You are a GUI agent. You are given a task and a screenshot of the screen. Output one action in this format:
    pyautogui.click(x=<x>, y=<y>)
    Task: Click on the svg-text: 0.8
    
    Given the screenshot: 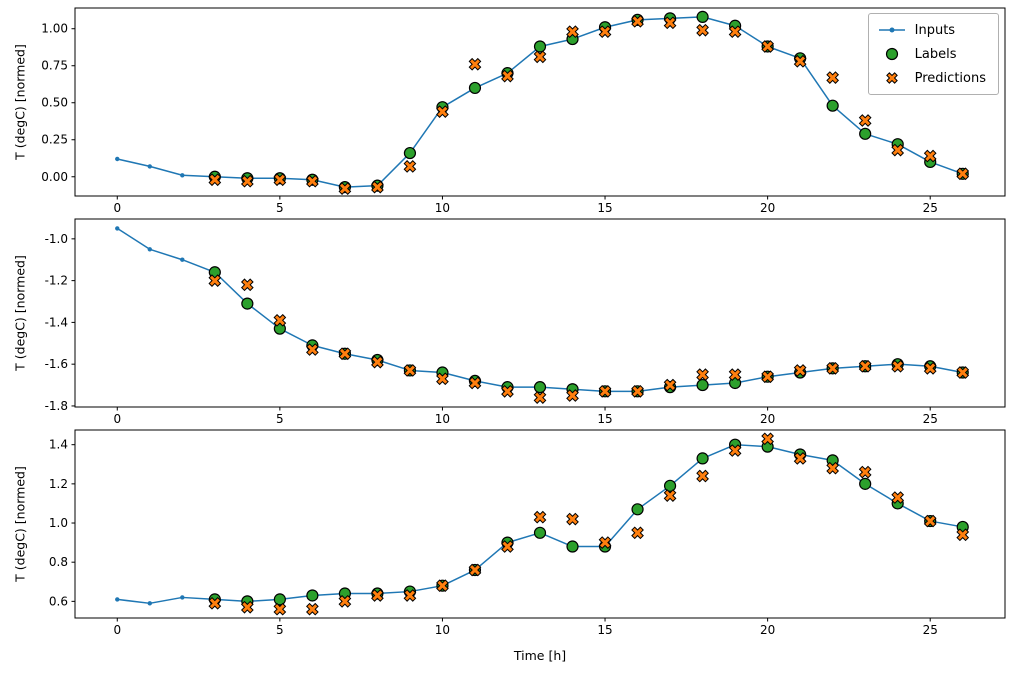 What is the action you would take?
    pyautogui.click(x=58, y=562)
    